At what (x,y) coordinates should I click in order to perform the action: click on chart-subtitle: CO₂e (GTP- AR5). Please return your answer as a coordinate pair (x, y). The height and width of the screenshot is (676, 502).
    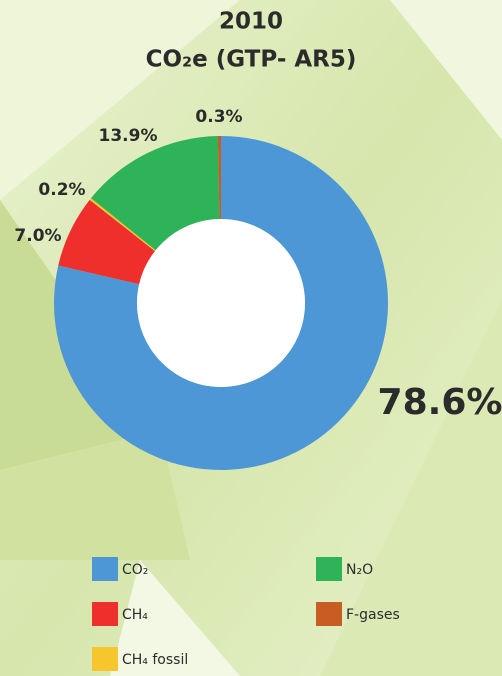
    Looking at the image, I should click on (251, 60).